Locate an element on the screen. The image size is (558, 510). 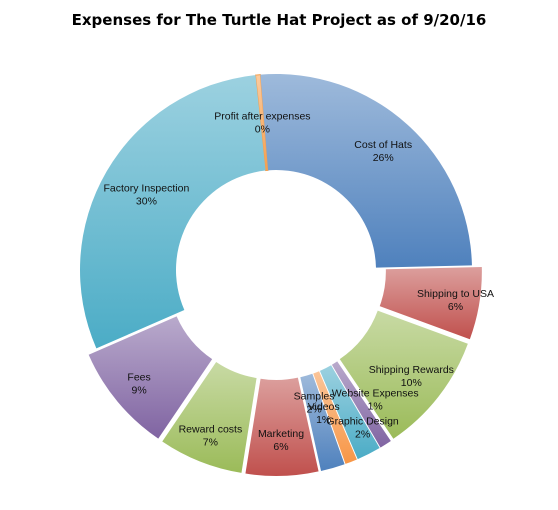
slice-label-percent: 7% is located at coordinates (210, 443).